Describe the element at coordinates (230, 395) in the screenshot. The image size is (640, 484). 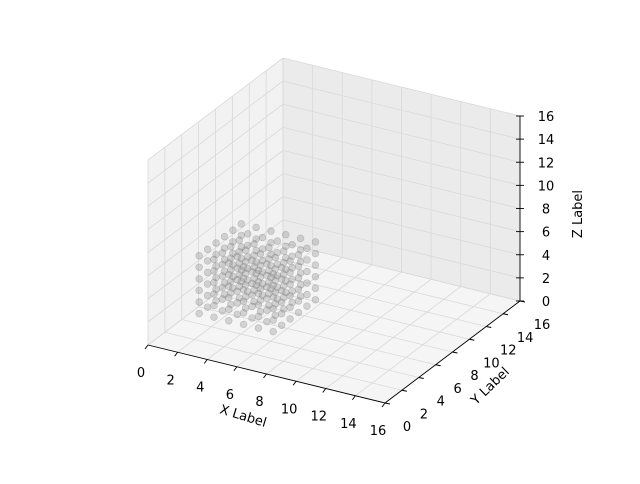
I see `x-tick-label: 6` at that location.